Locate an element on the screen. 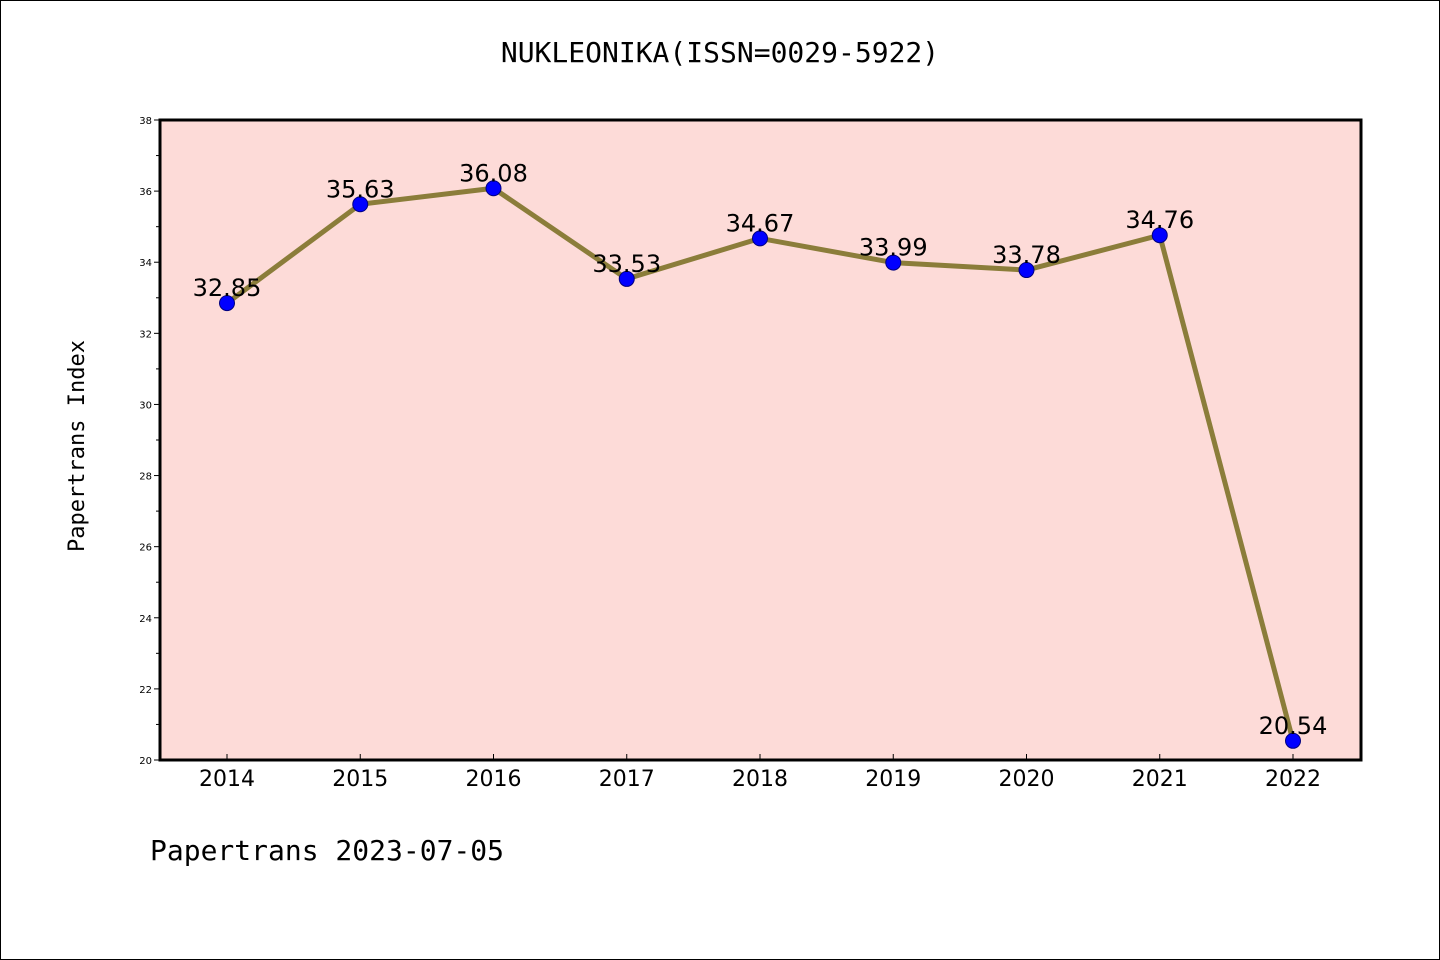  x-tick-label: 2022 is located at coordinates (1293, 779).